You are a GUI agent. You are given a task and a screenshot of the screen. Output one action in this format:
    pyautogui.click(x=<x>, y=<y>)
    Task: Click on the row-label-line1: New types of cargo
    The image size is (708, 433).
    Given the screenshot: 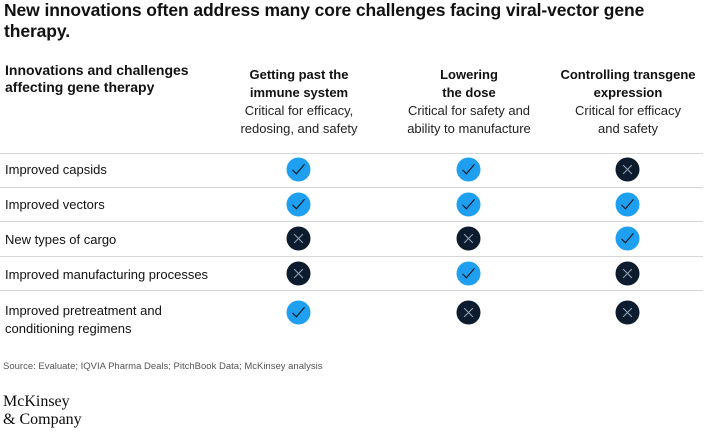 What is the action you would take?
    pyautogui.click(x=61, y=239)
    